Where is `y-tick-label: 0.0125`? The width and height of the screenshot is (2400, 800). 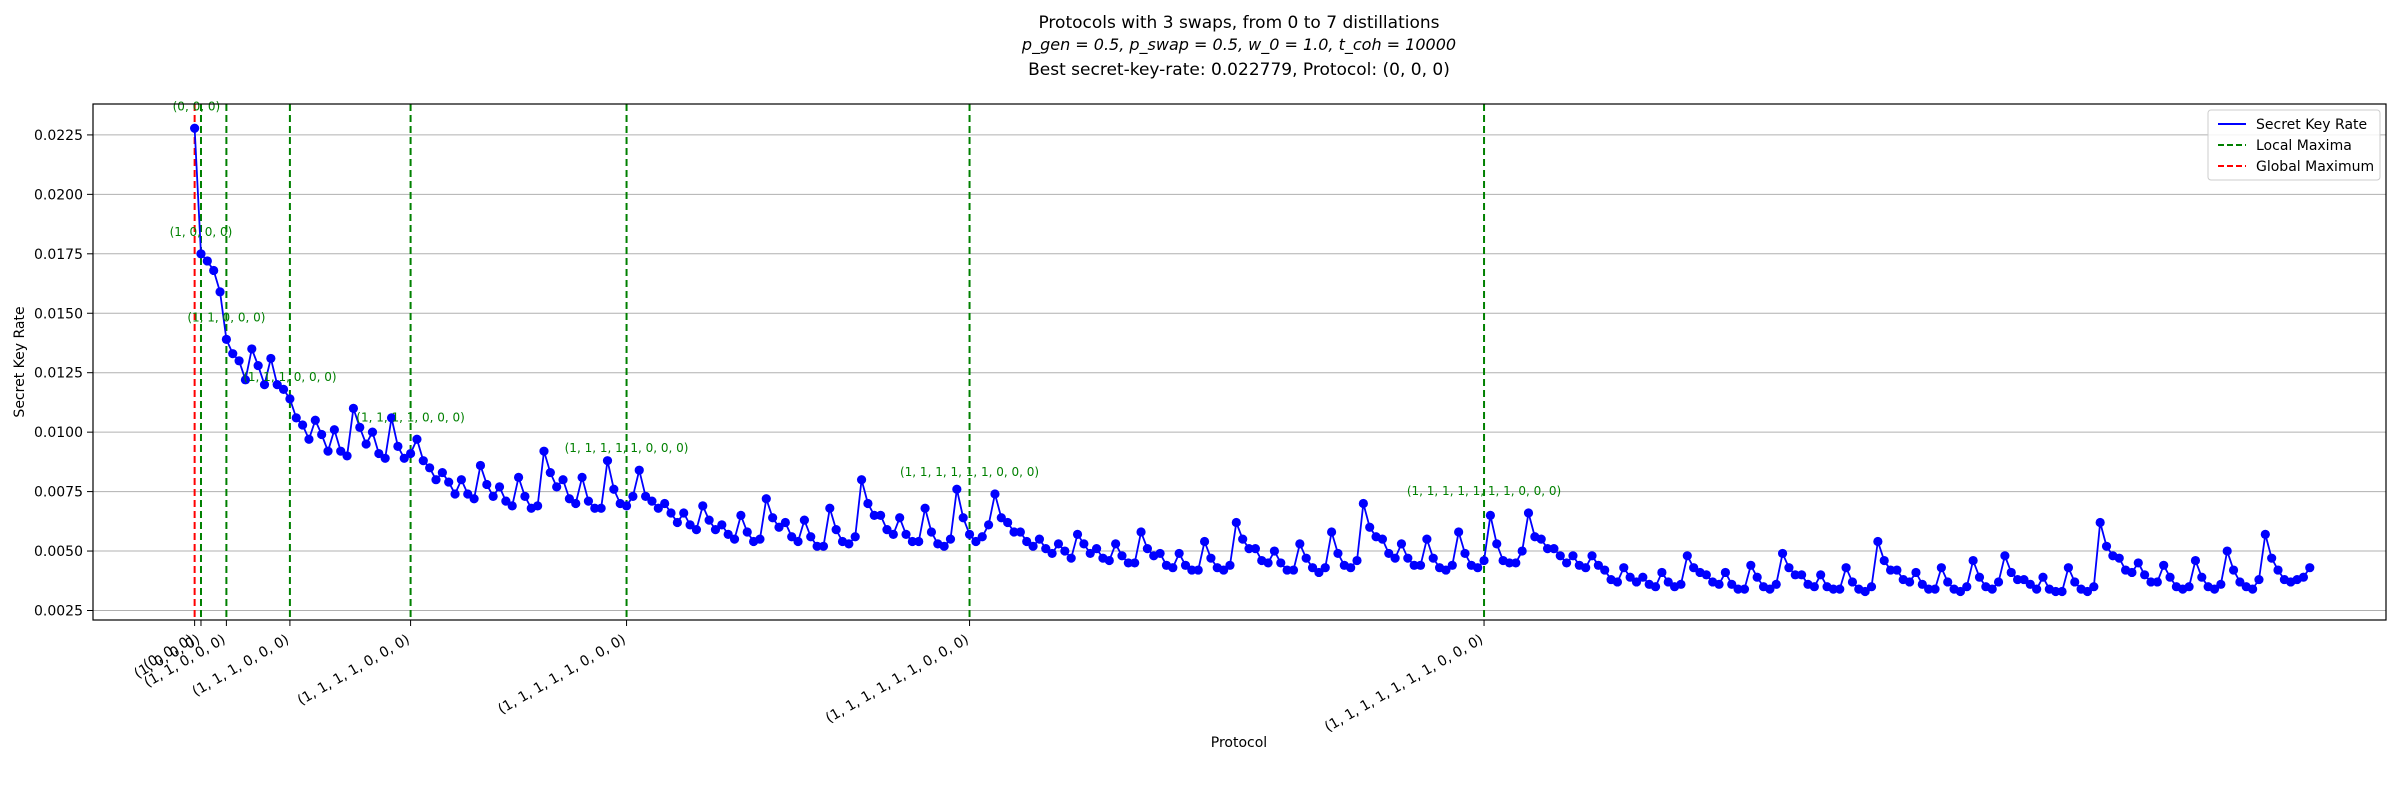
y-tick-label: 0.0125 is located at coordinates (58, 374).